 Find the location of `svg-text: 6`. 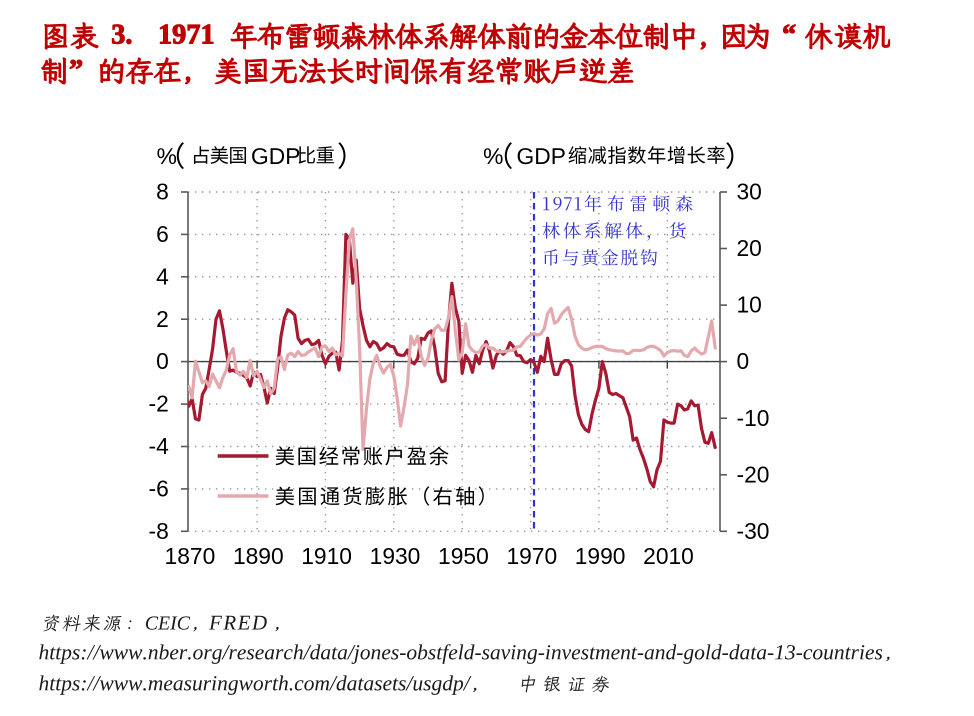

svg-text: 6 is located at coordinates (162, 234).